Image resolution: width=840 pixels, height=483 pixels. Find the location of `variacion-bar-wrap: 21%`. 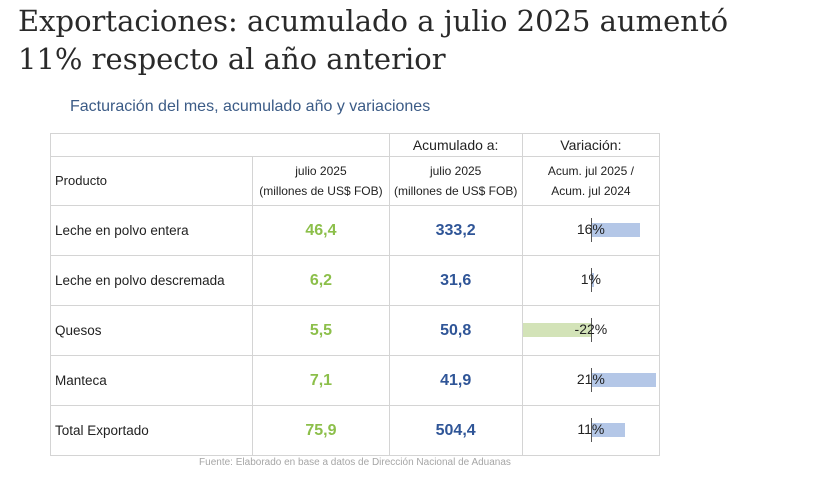

variacion-bar-wrap: 21% is located at coordinates (591, 380).